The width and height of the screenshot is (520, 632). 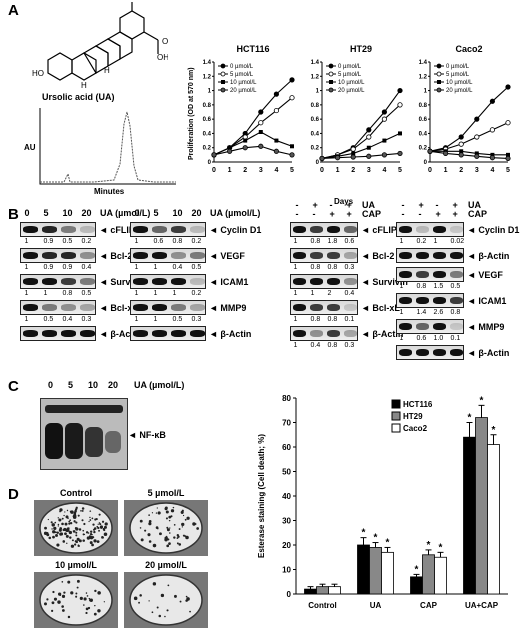 What do you see at coordinates (315, 205) in the screenshot?
I see `ua-b3-1: +` at bounding box center [315, 205].